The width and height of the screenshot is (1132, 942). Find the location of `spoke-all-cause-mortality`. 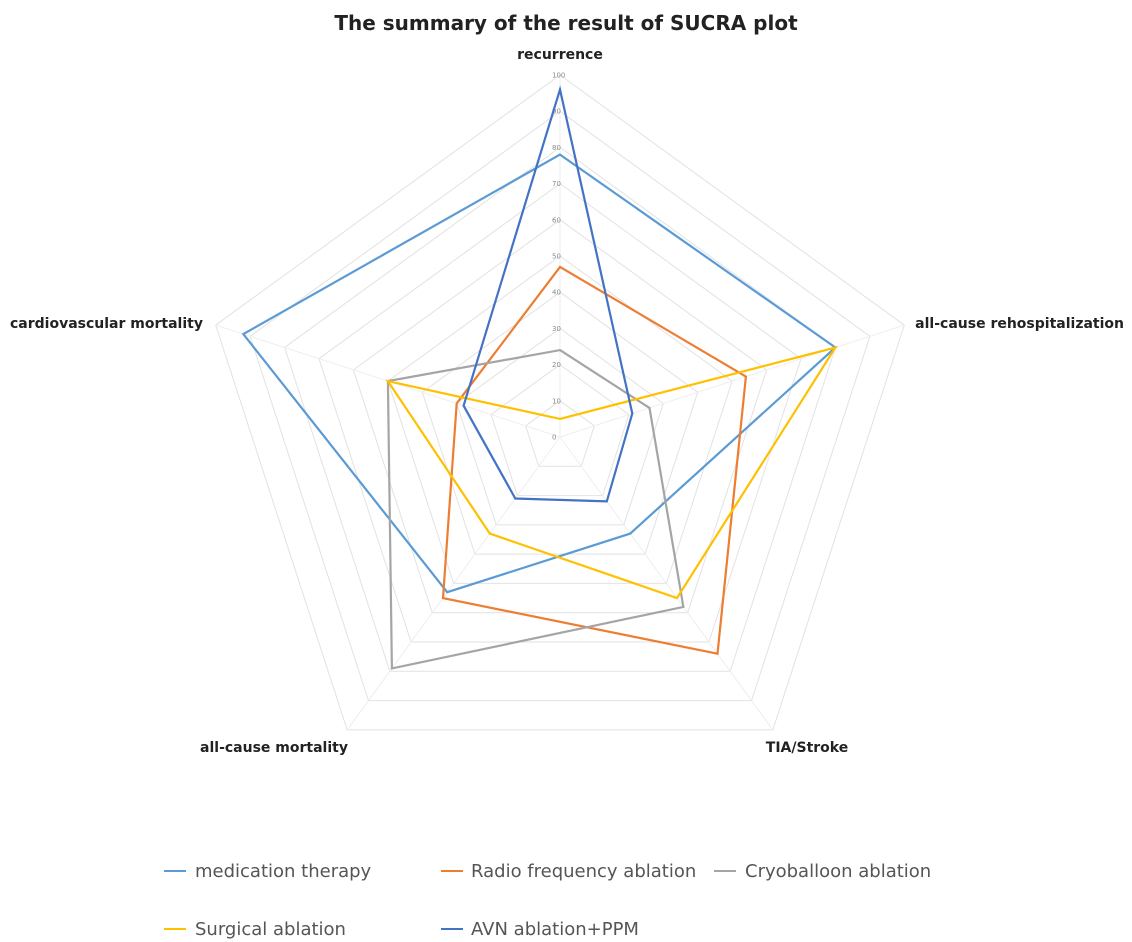

spoke-all-cause-mortality is located at coordinates (453, 583).